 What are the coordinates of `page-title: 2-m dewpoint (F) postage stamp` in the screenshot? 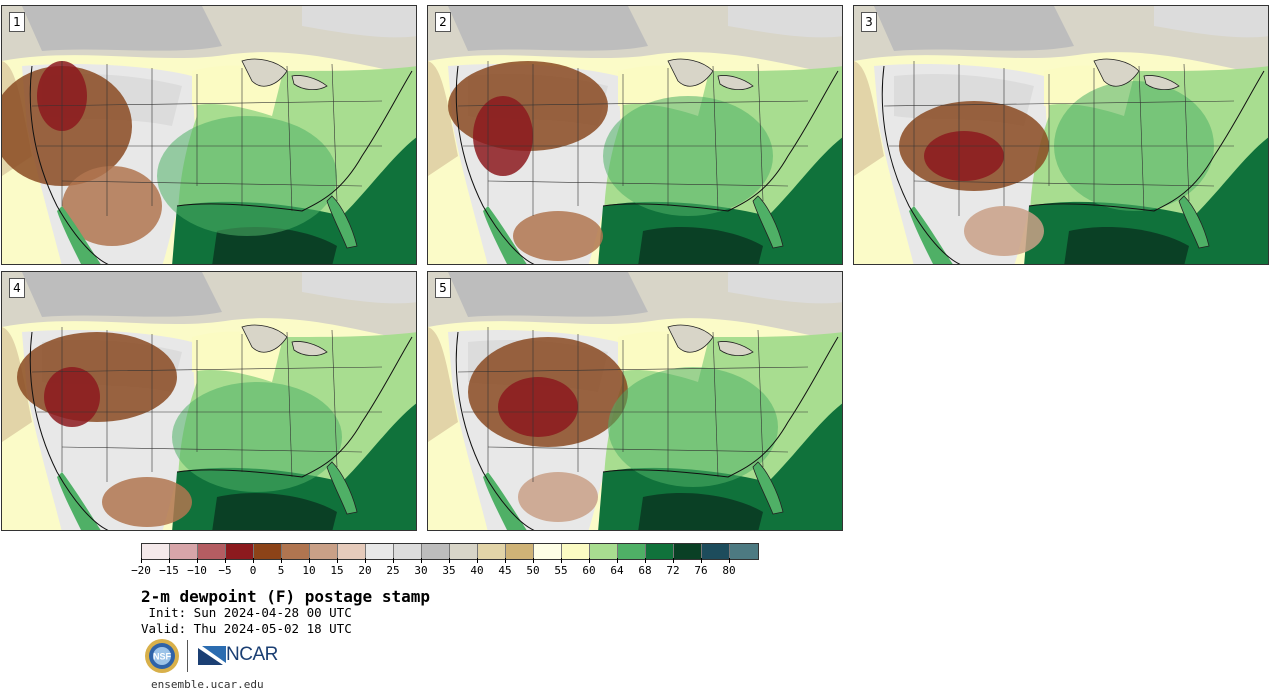 It's located at (285, 596).